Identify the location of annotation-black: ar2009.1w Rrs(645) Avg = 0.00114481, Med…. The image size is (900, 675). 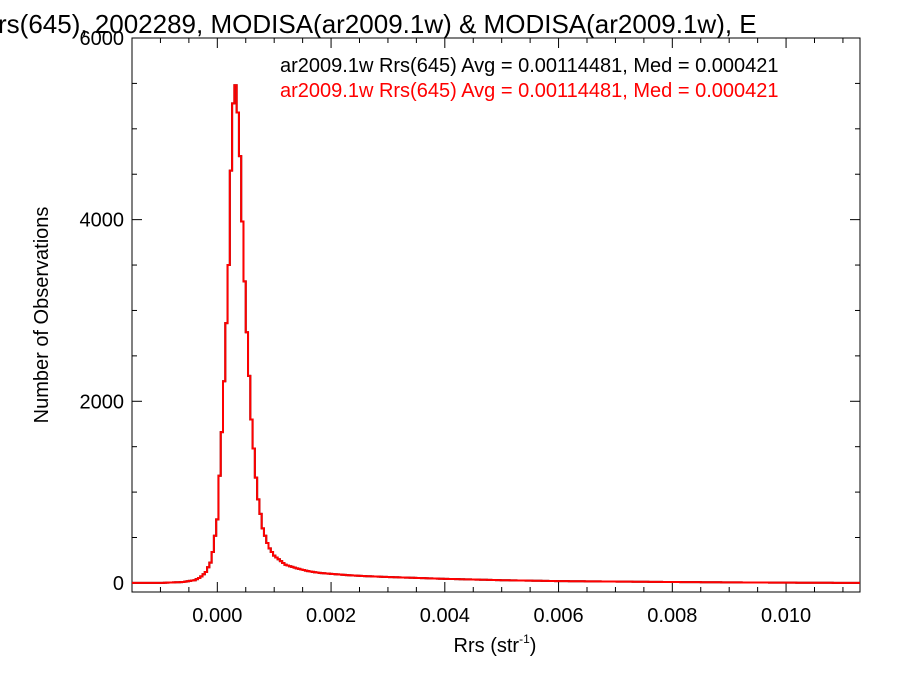
(529, 66).